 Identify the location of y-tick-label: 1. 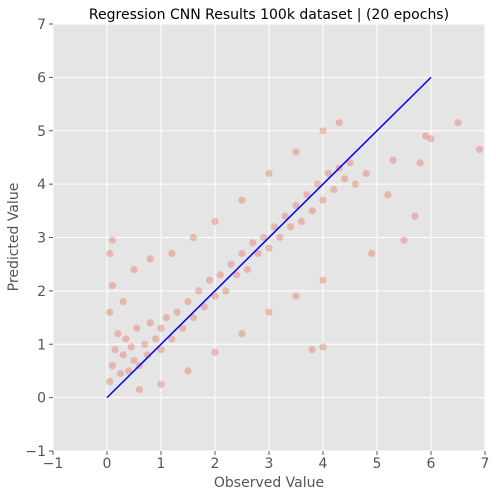
(41, 345).